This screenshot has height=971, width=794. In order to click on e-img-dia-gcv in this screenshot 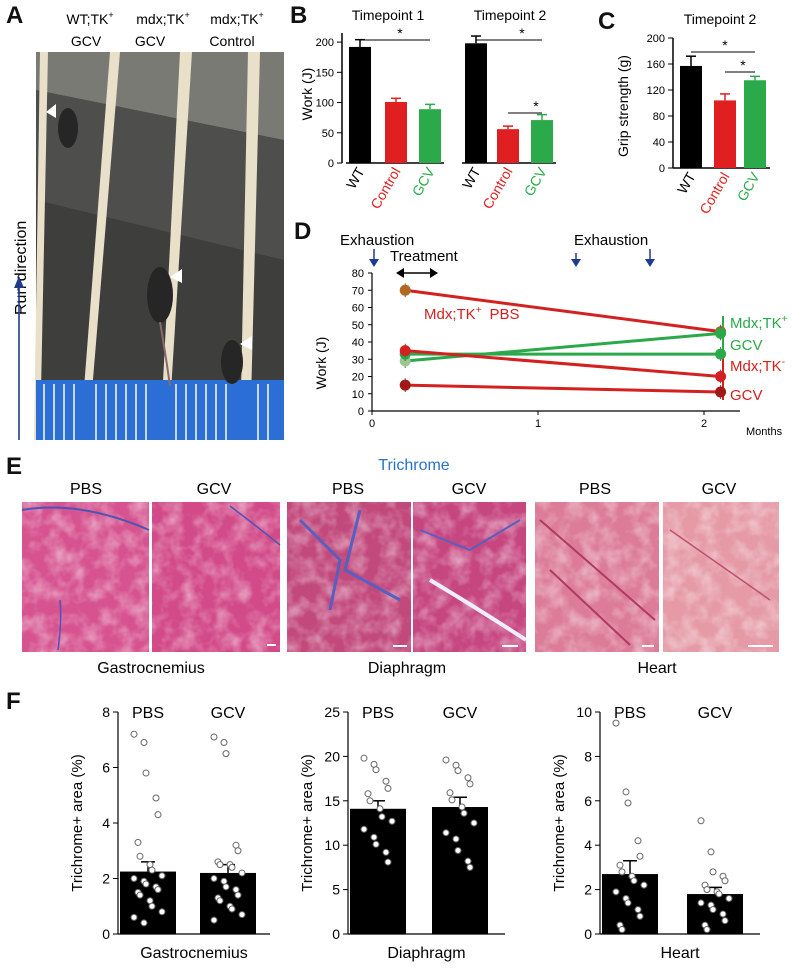, I will do `click(470, 577)`.